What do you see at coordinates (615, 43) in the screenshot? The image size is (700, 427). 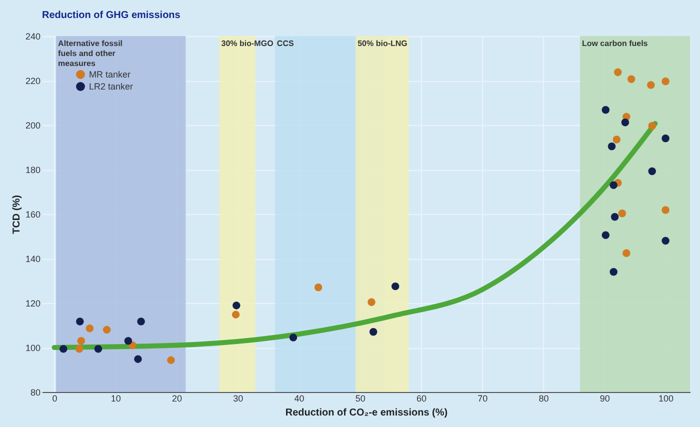 I see `band-label: Low carbon fuels` at bounding box center [615, 43].